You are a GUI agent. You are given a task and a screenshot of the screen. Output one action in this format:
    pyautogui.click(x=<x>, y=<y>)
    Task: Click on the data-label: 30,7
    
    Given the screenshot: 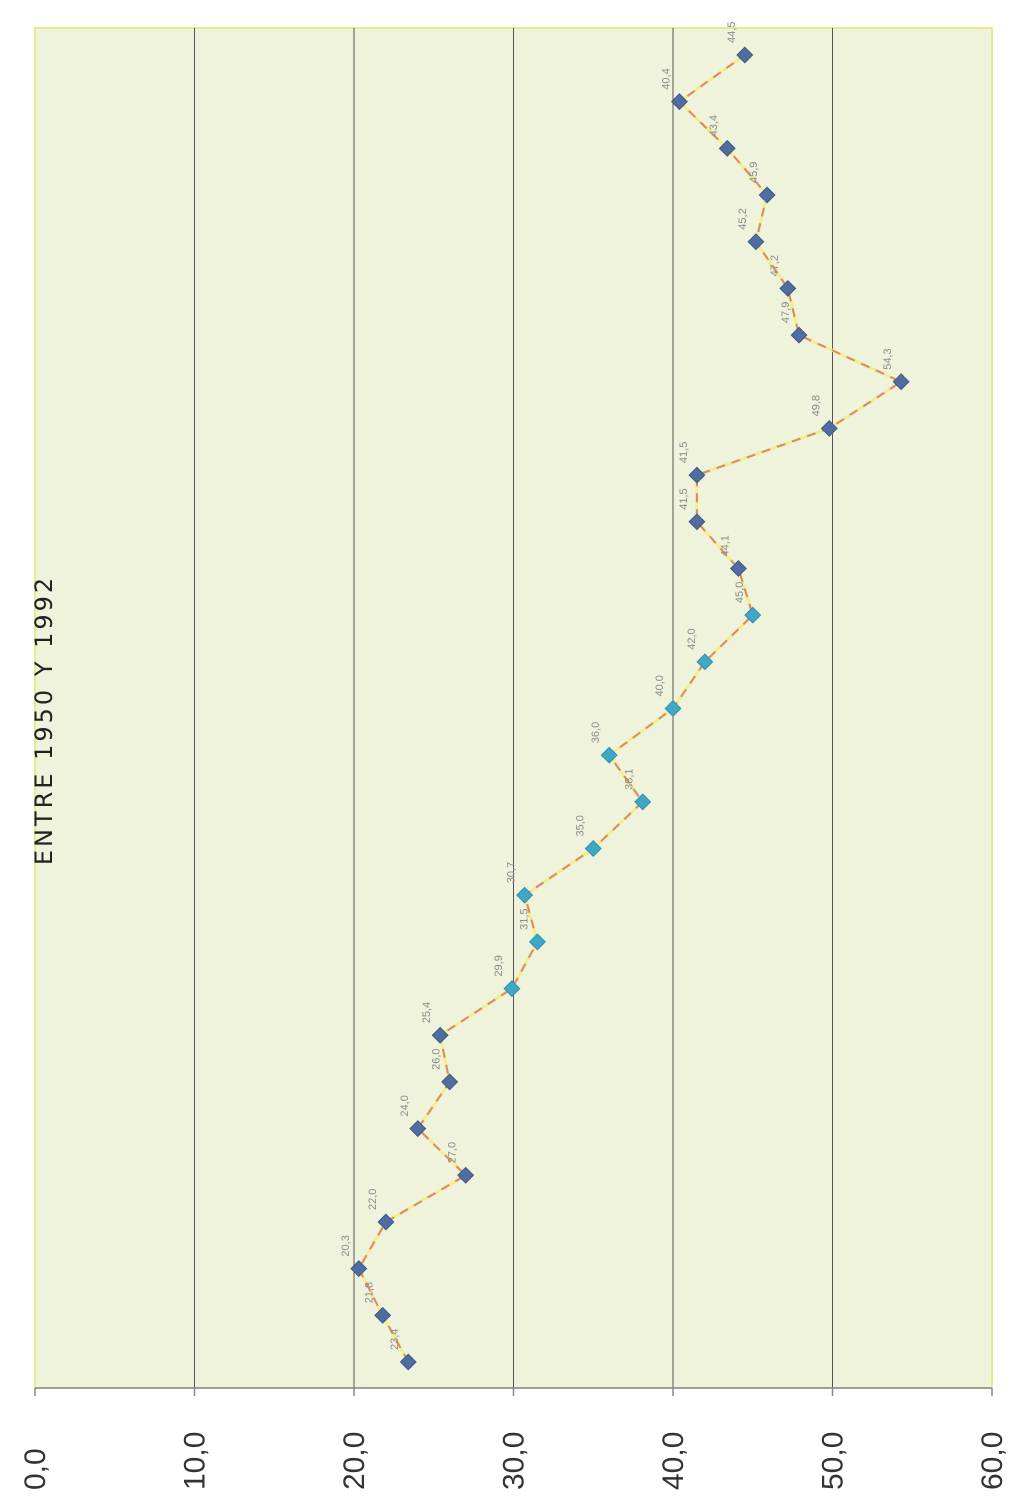 What is the action you would take?
    pyautogui.click(x=512, y=872)
    